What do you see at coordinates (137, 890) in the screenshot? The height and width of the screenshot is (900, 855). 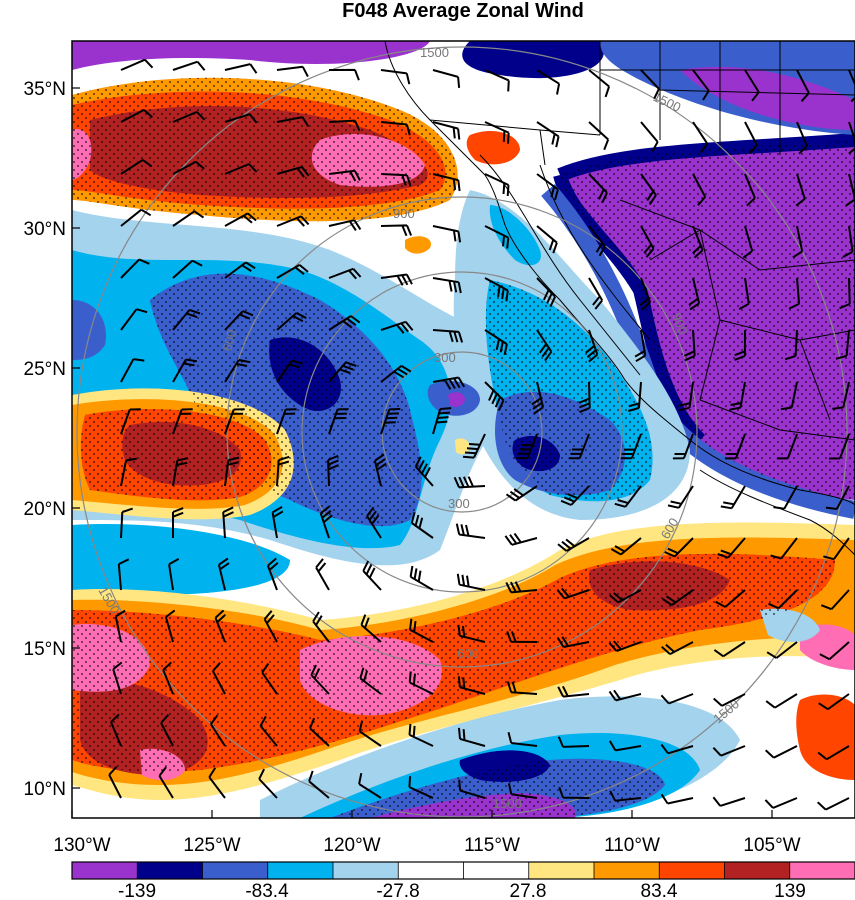 I see `colorbar-label: -139` at bounding box center [137, 890].